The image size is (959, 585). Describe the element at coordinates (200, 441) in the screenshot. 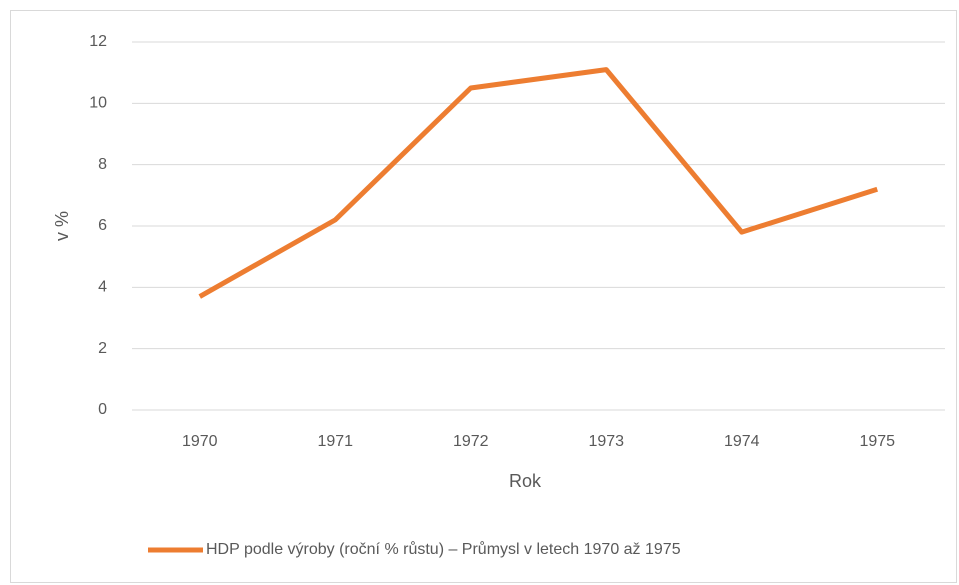

I see `x-tick-label: 1970` at that location.